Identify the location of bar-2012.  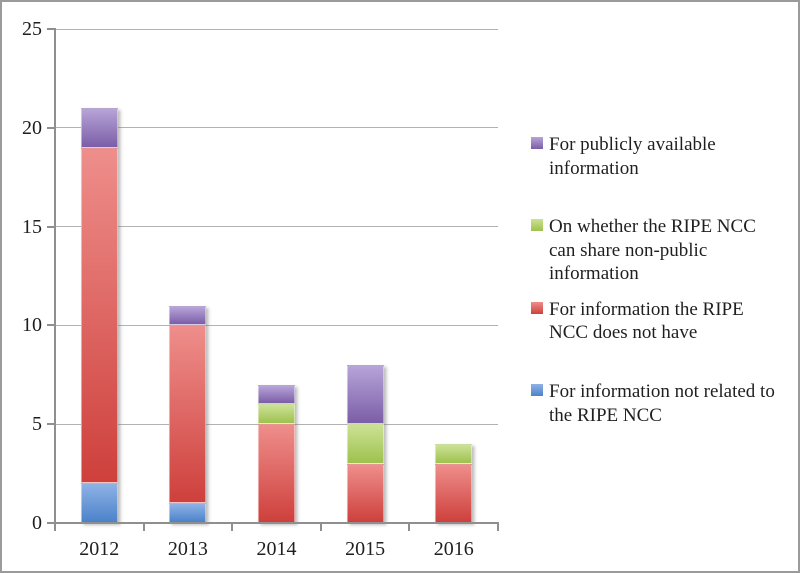
(99, 315).